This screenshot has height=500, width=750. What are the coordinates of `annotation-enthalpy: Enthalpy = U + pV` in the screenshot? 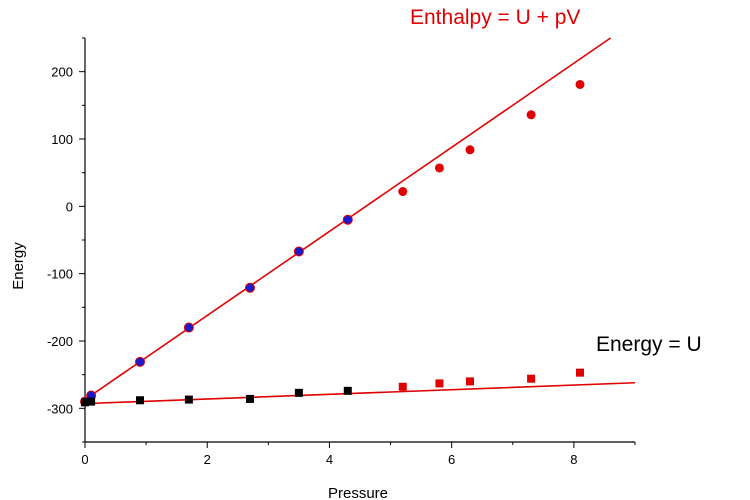 It's located at (495, 17).